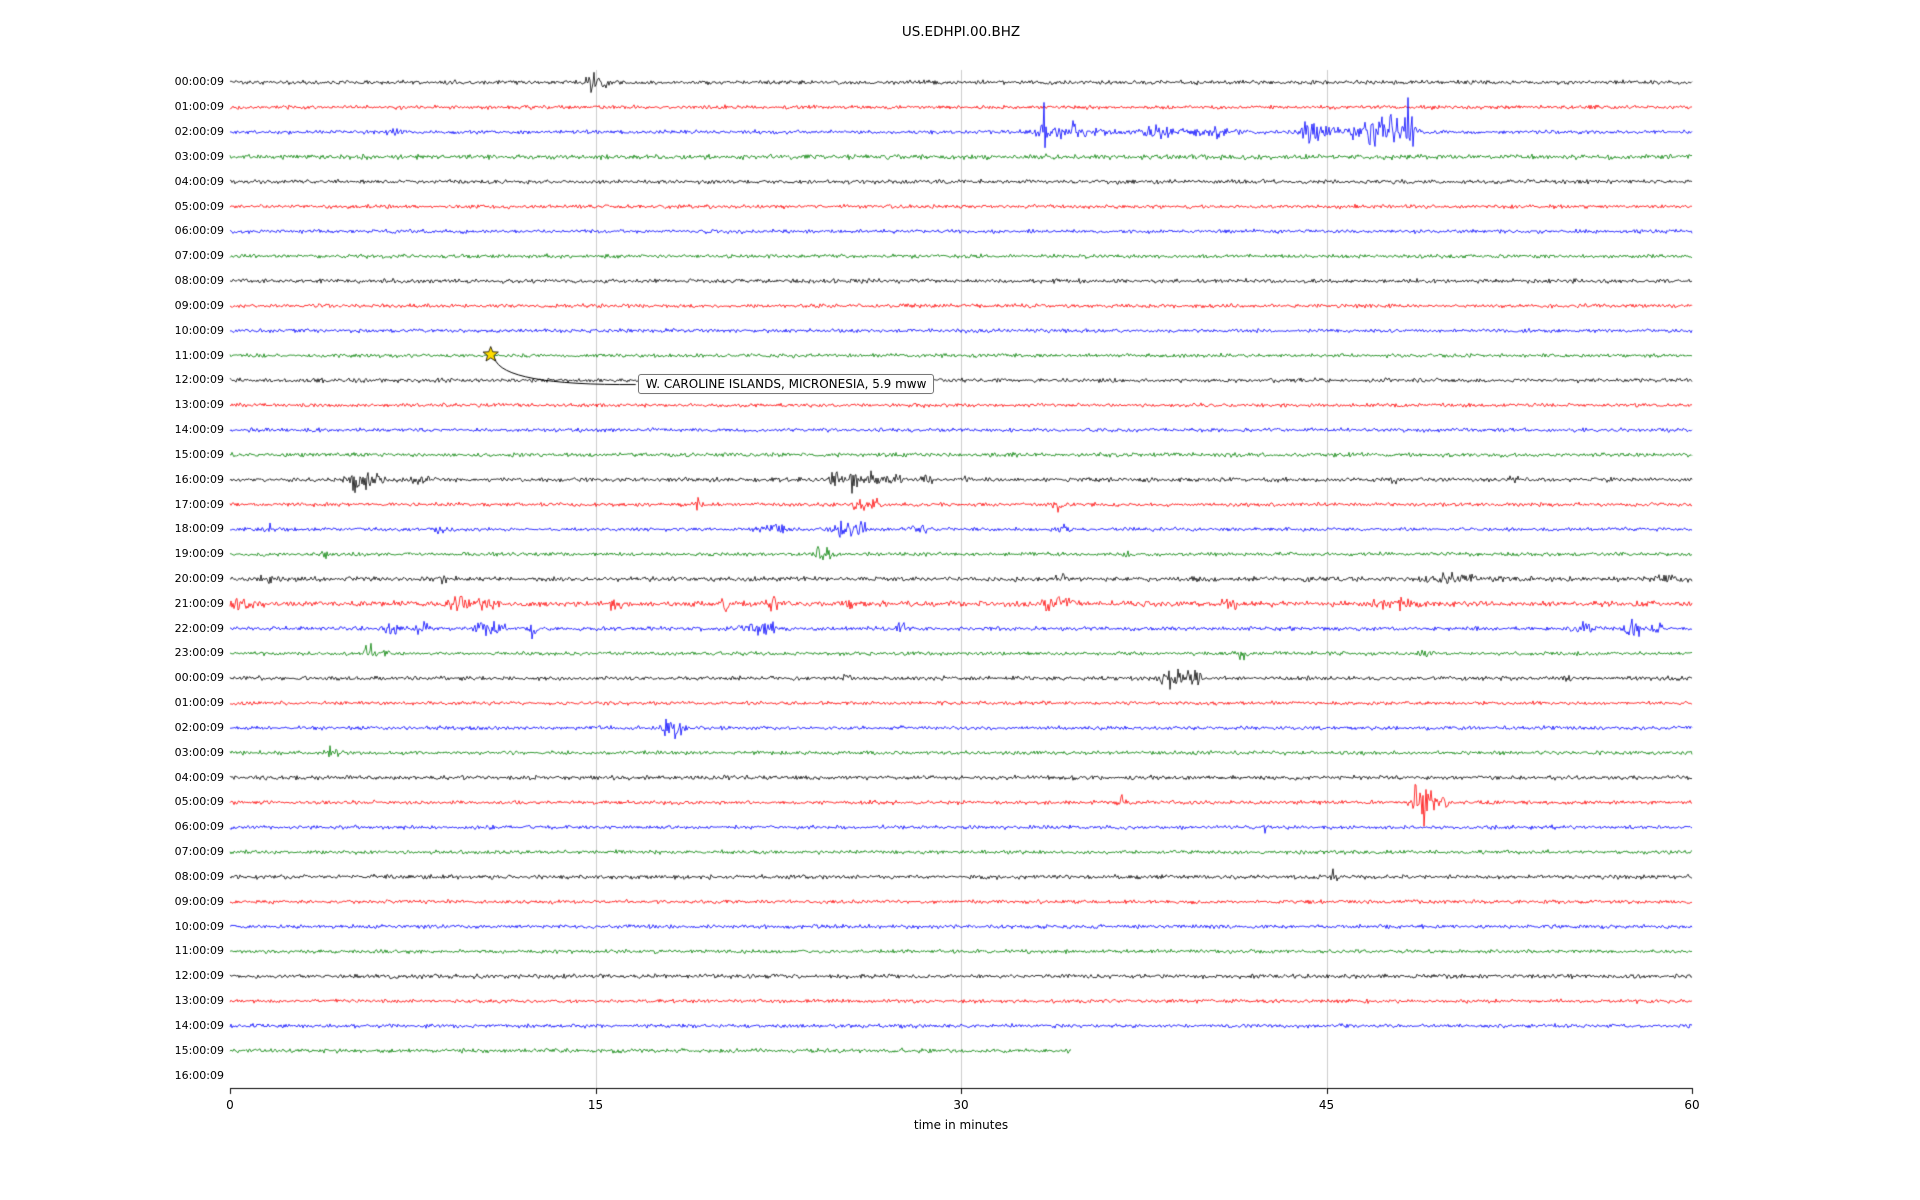 The width and height of the screenshot is (1920, 1200). Describe the element at coordinates (199, 653) in the screenshot. I see `y-tick-label: 23:00:09` at that location.